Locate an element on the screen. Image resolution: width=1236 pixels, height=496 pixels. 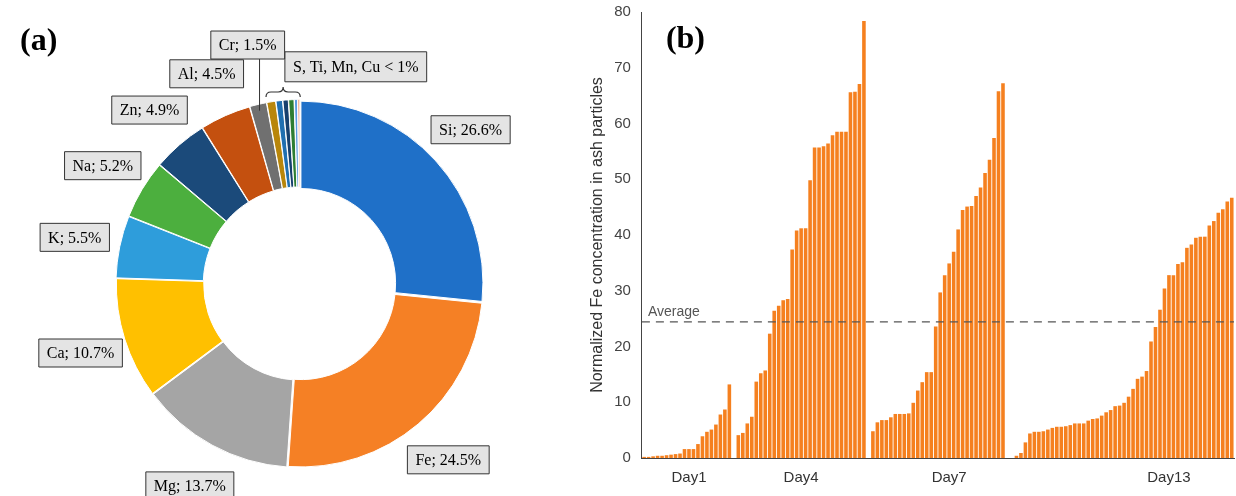
y-tick-label: 80 is located at coordinates (622, 11).